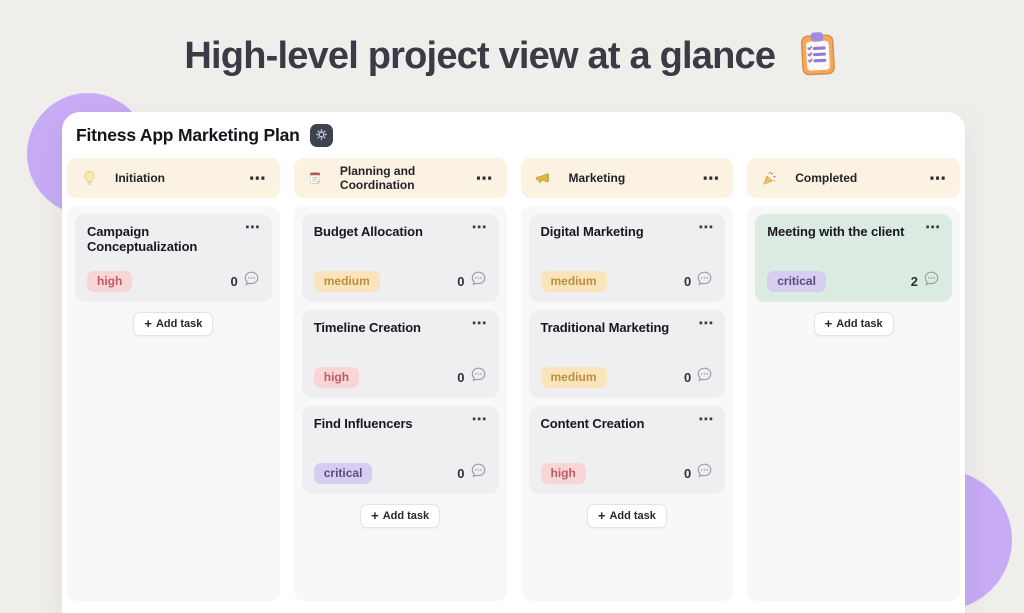 The width and height of the screenshot is (1024, 613). I want to click on memo-icon, so click(315, 178).